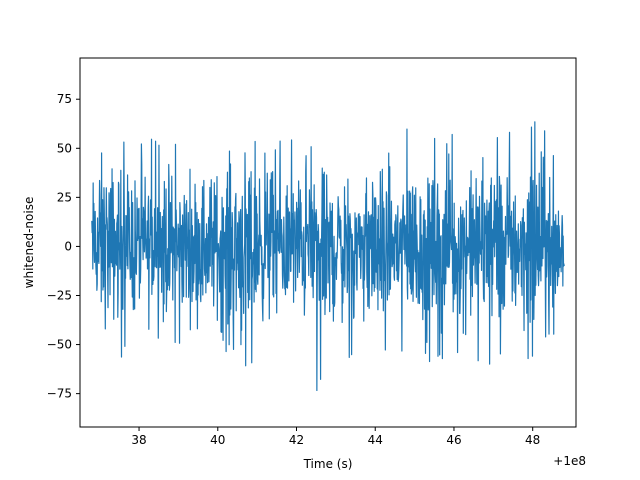  Describe the element at coordinates (217, 440) in the screenshot. I see `x-tick-label: 40` at that location.